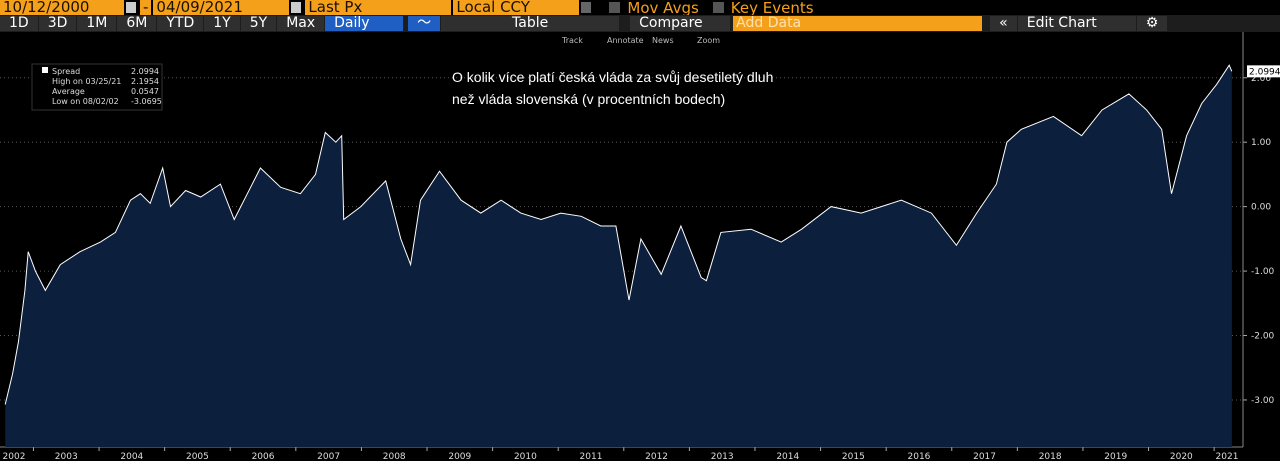 The width and height of the screenshot is (1280, 461). I want to click on x-tick-label: 2004, so click(131, 456).